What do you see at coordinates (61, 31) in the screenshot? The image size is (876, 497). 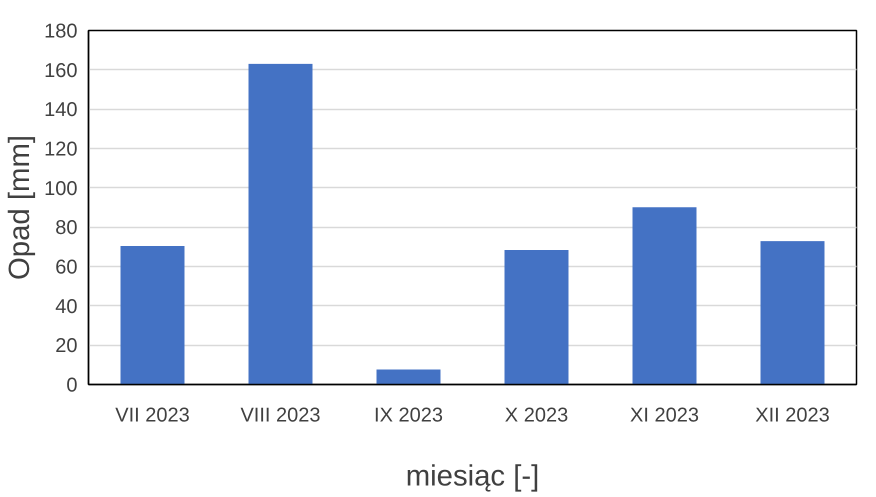 I see `y-tick-label: 180` at bounding box center [61, 31].